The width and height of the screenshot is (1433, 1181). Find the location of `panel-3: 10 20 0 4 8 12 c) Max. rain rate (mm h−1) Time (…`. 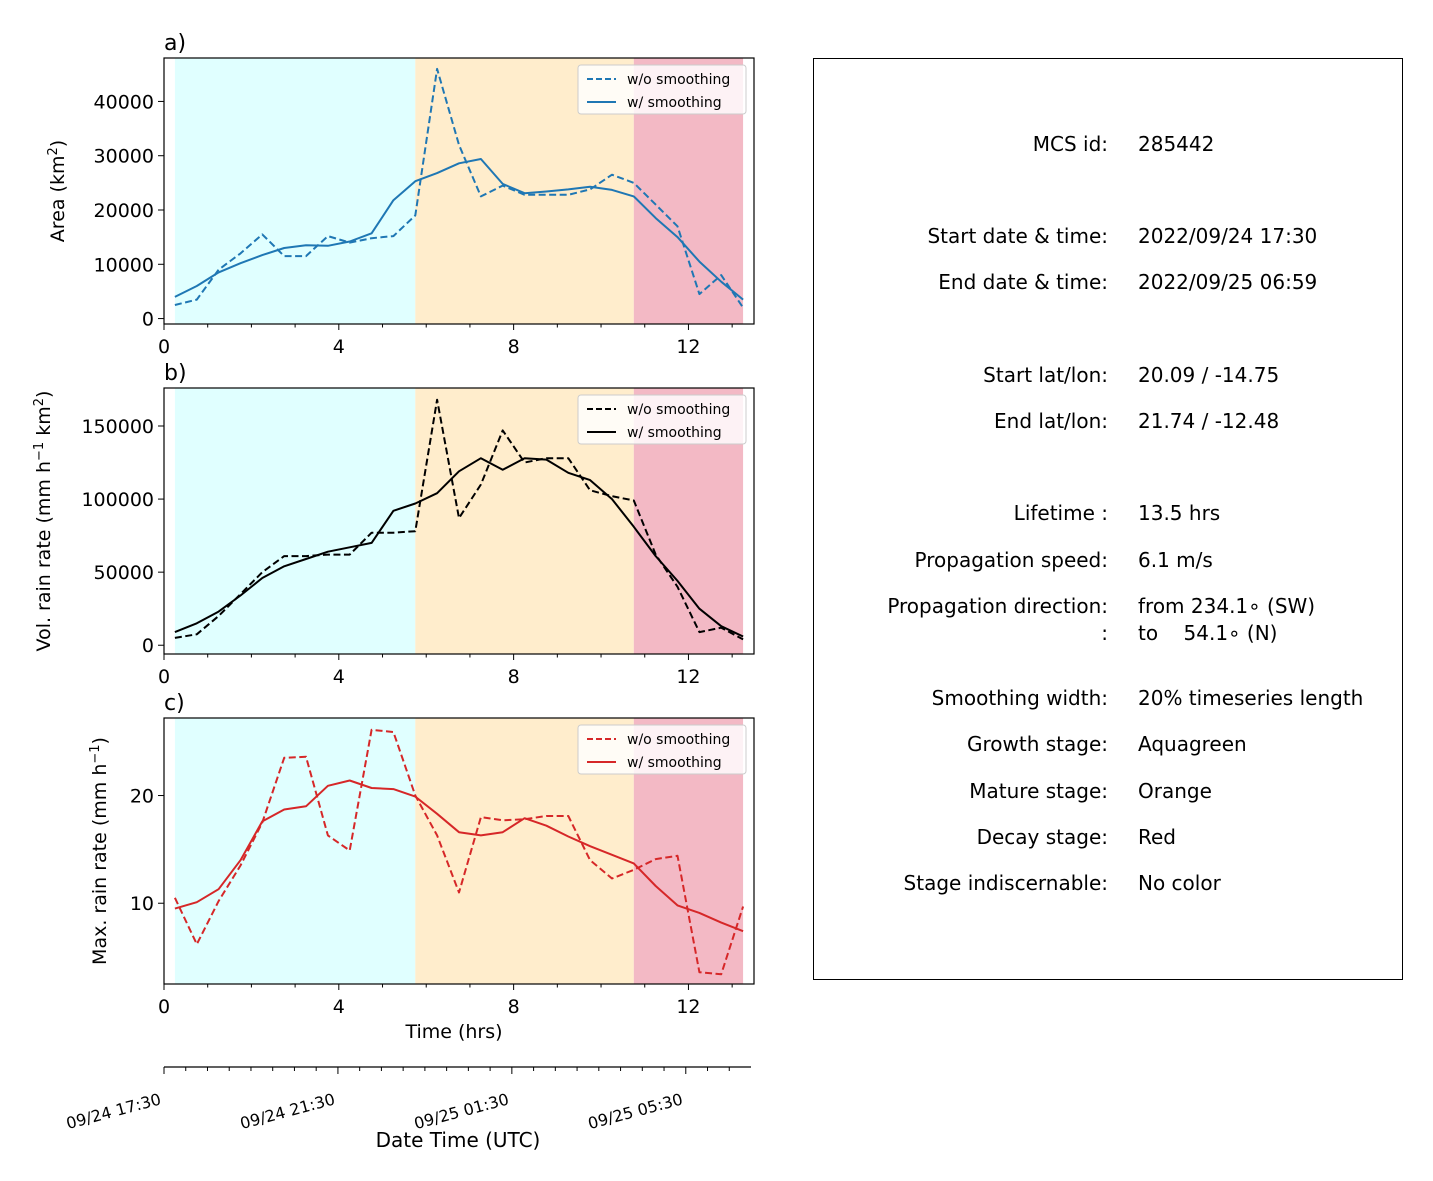

panel-3: 10 20 0 4 8 12 c) Max. rain rate (mm h−1) Time (… is located at coordinates (421, 867).